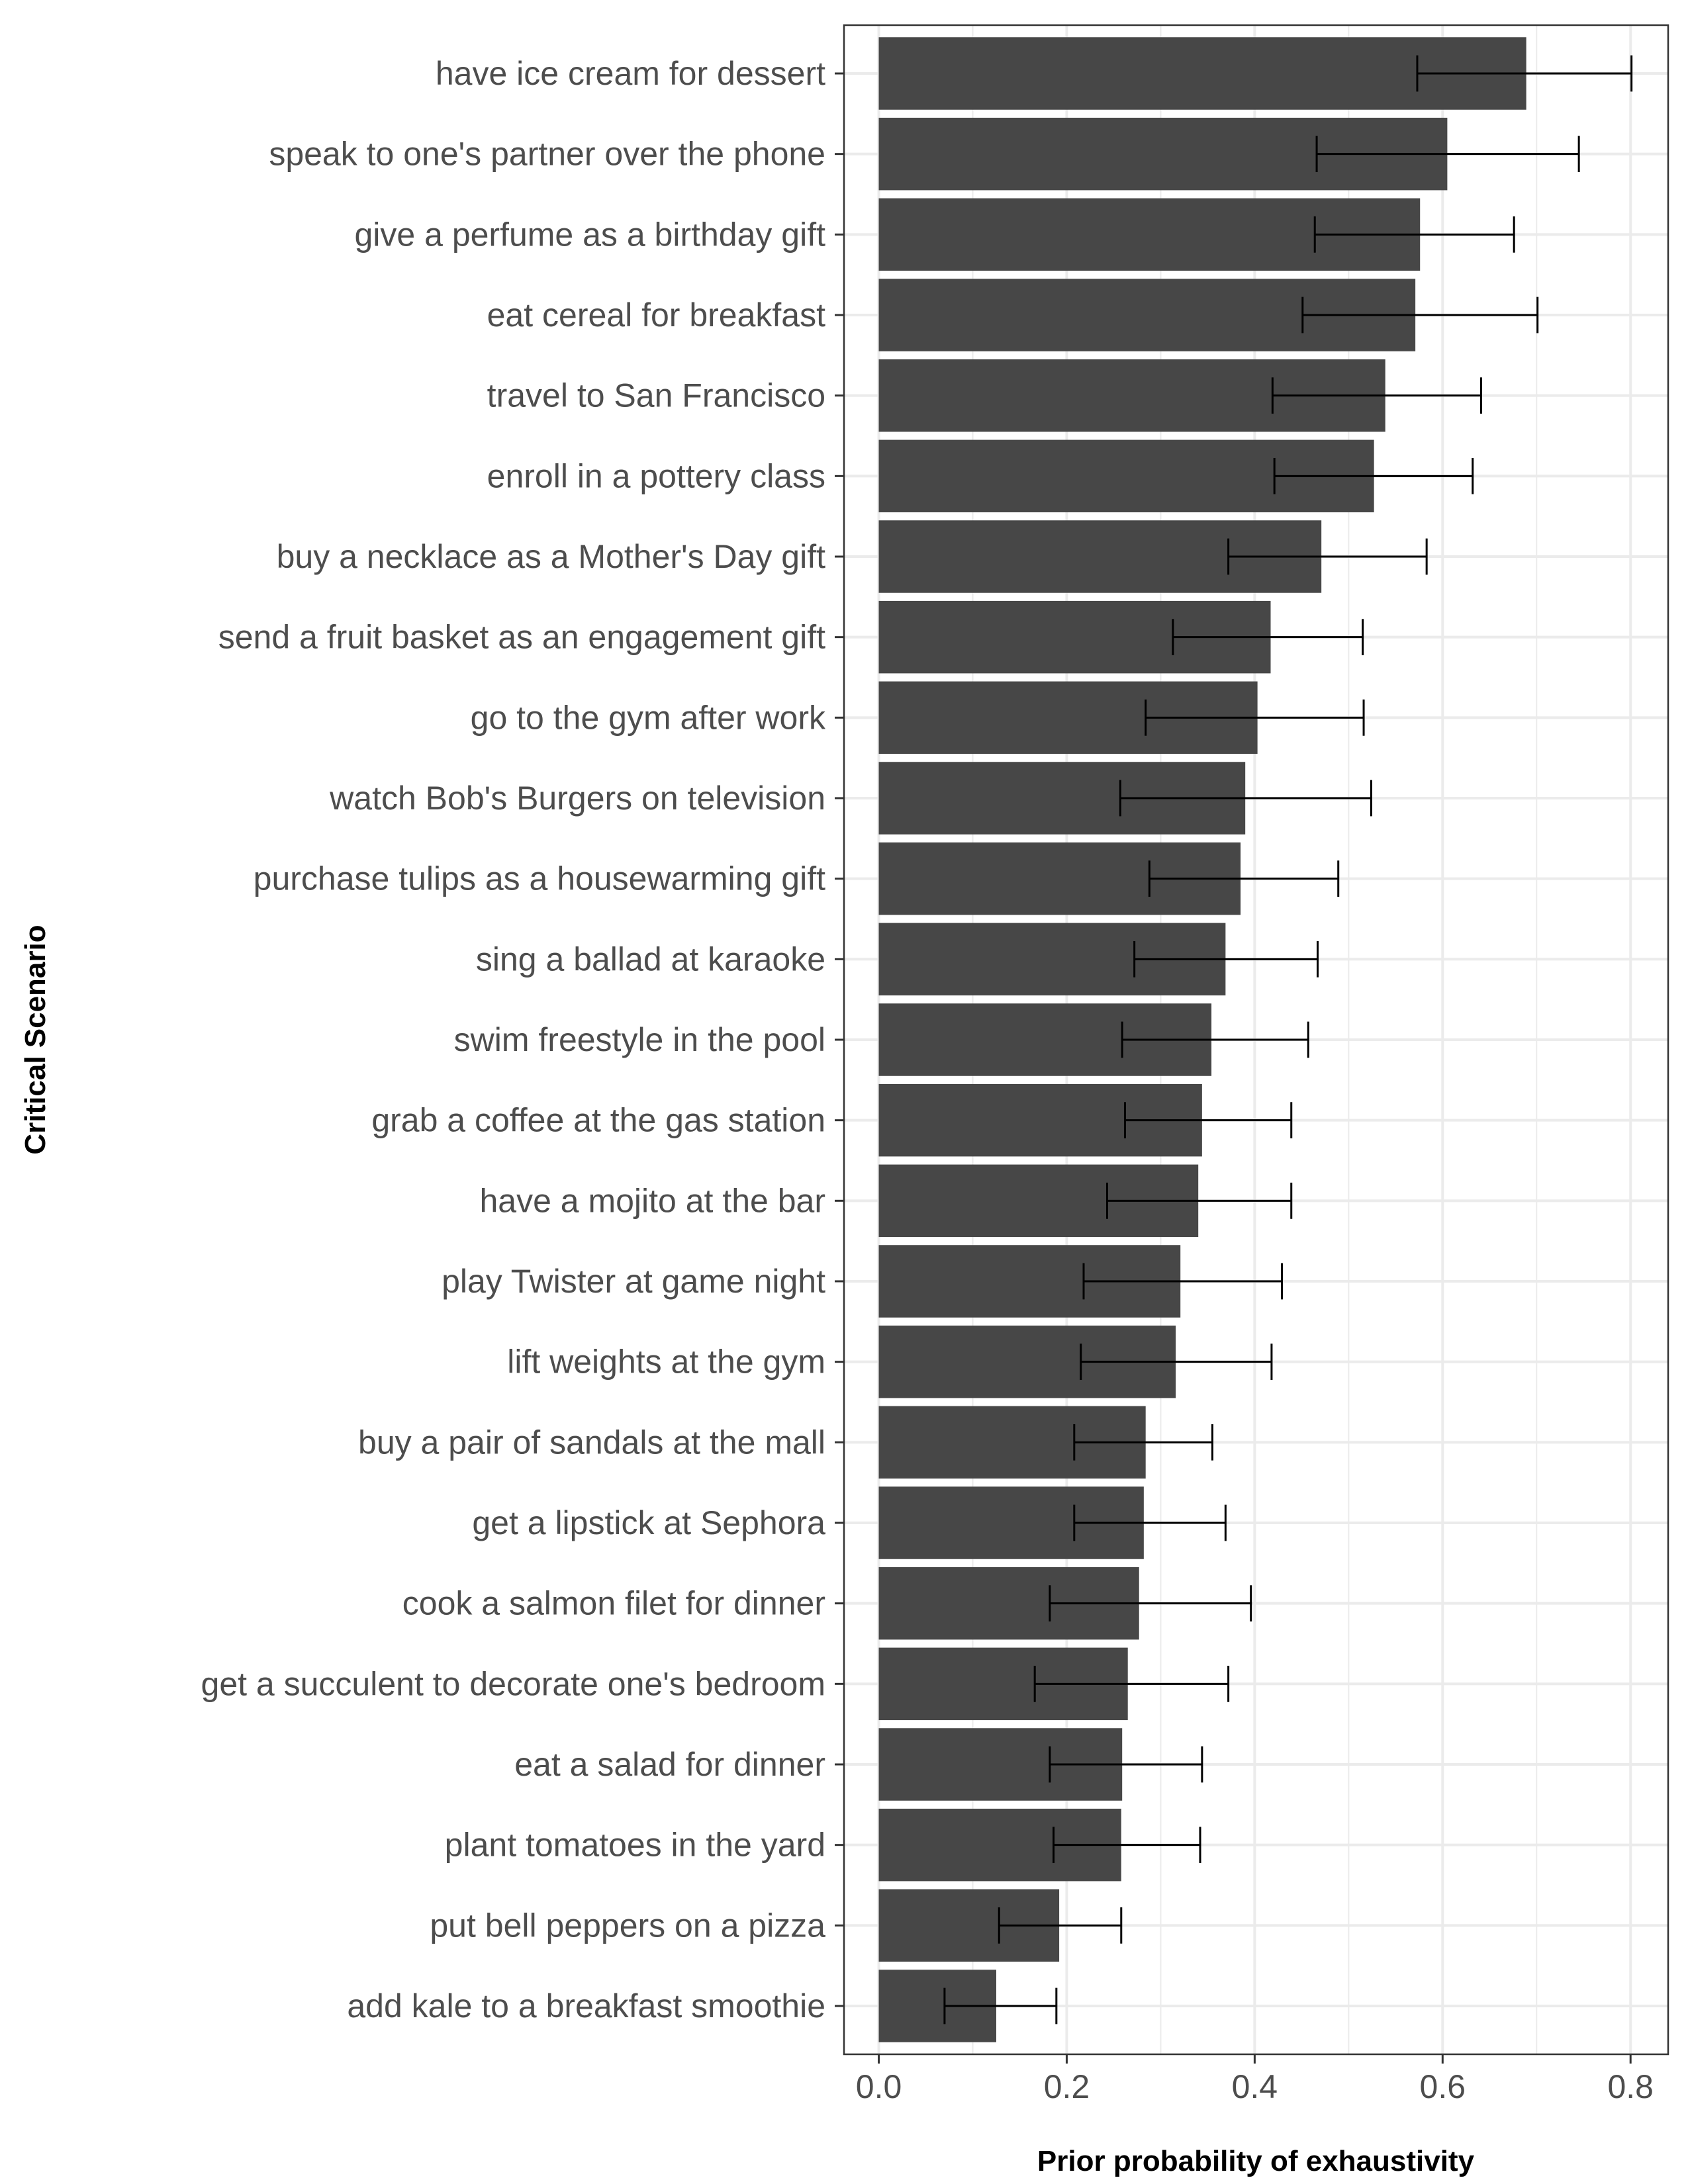 The image size is (1688, 2184). Describe the element at coordinates (539, 879) in the screenshot. I see `y-tick-label: purchase tulips as a housewarming gift` at that location.